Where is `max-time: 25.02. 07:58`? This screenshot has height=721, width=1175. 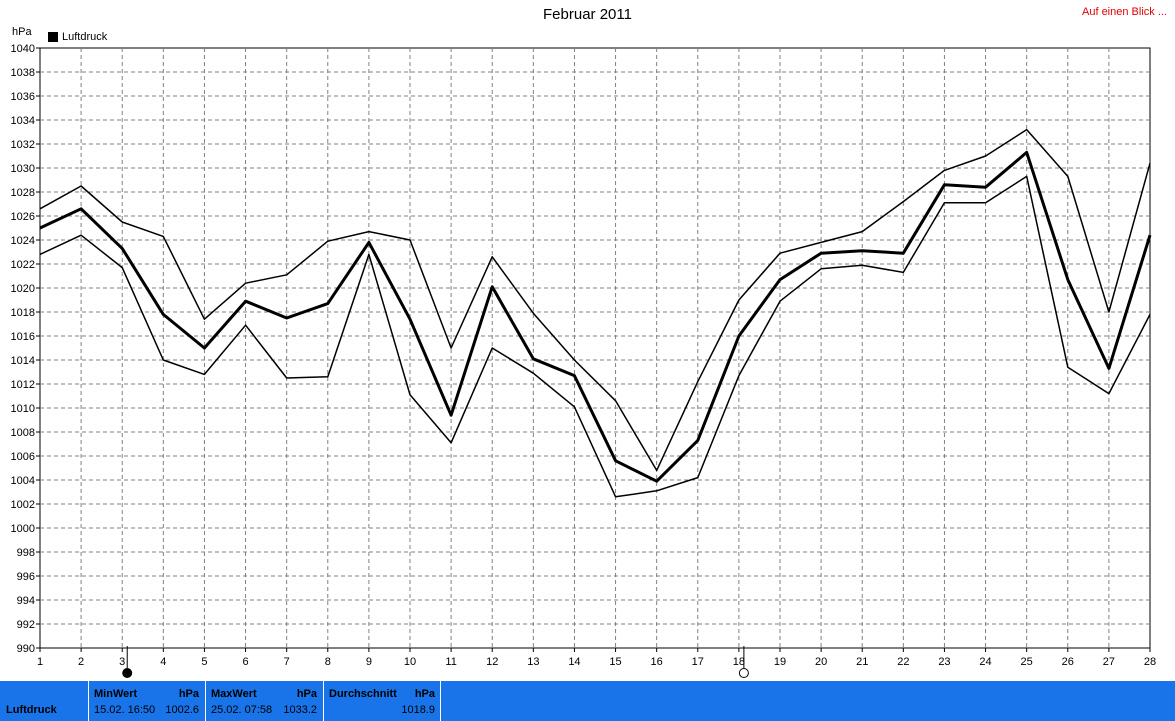 max-time: 25.02. 07:58 is located at coordinates (242, 710).